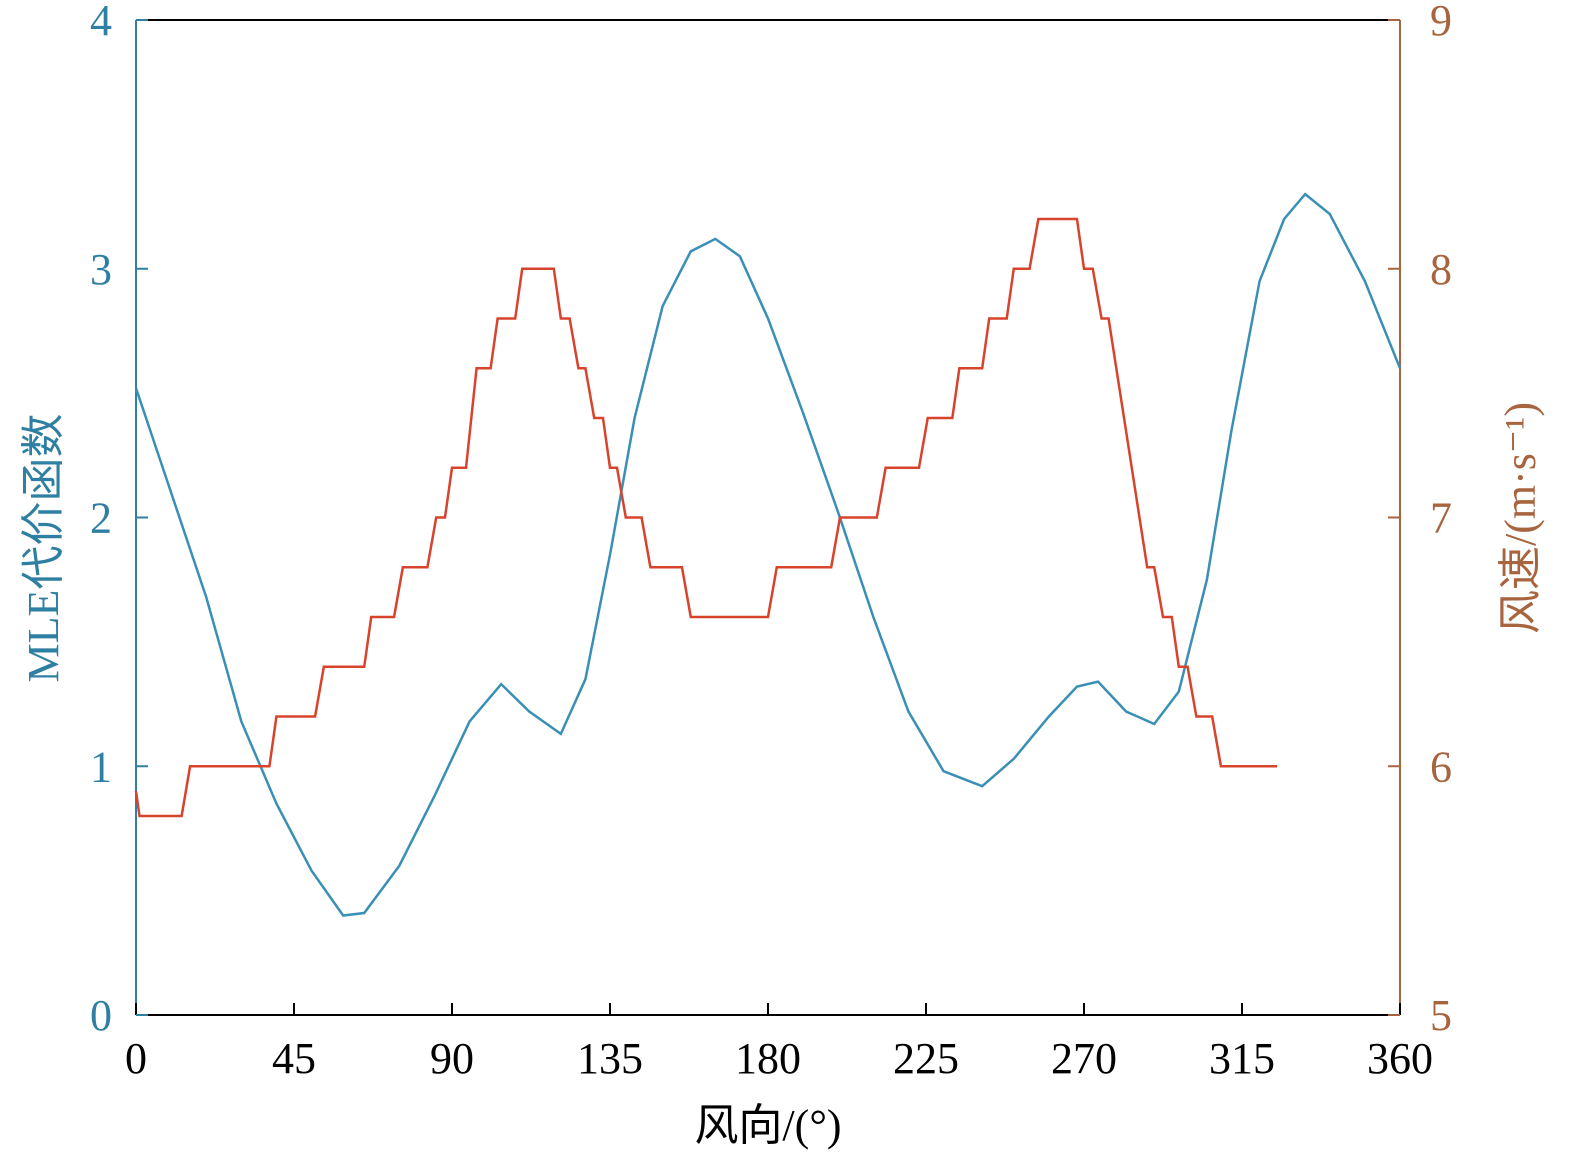 The height and width of the screenshot is (1172, 1575). I want to click on x-tick-label: 180, so click(768, 1058).